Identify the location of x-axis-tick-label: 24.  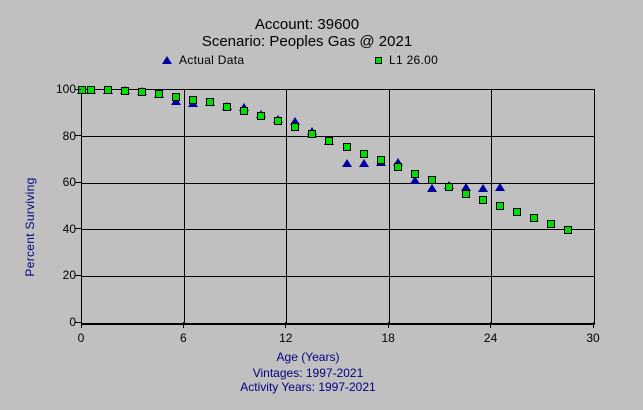
(490, 338).